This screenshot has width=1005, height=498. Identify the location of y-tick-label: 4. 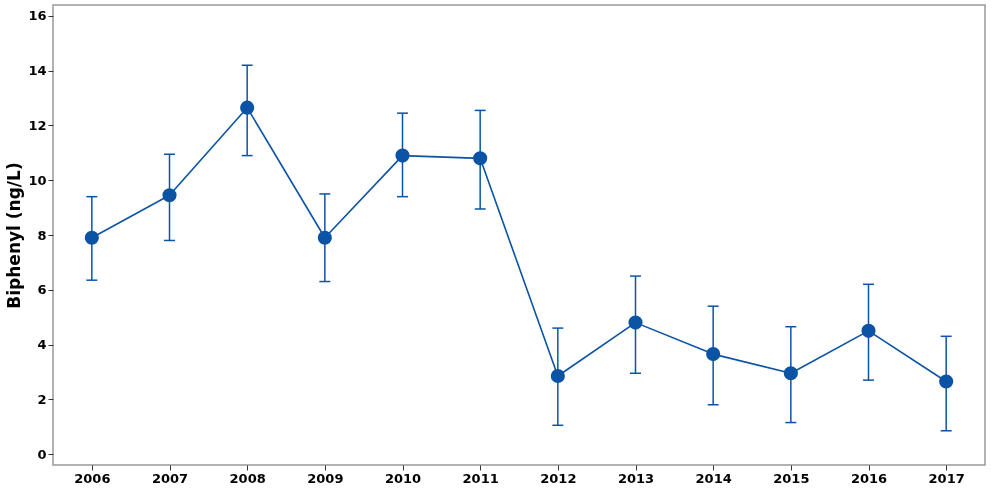
(42, 345).